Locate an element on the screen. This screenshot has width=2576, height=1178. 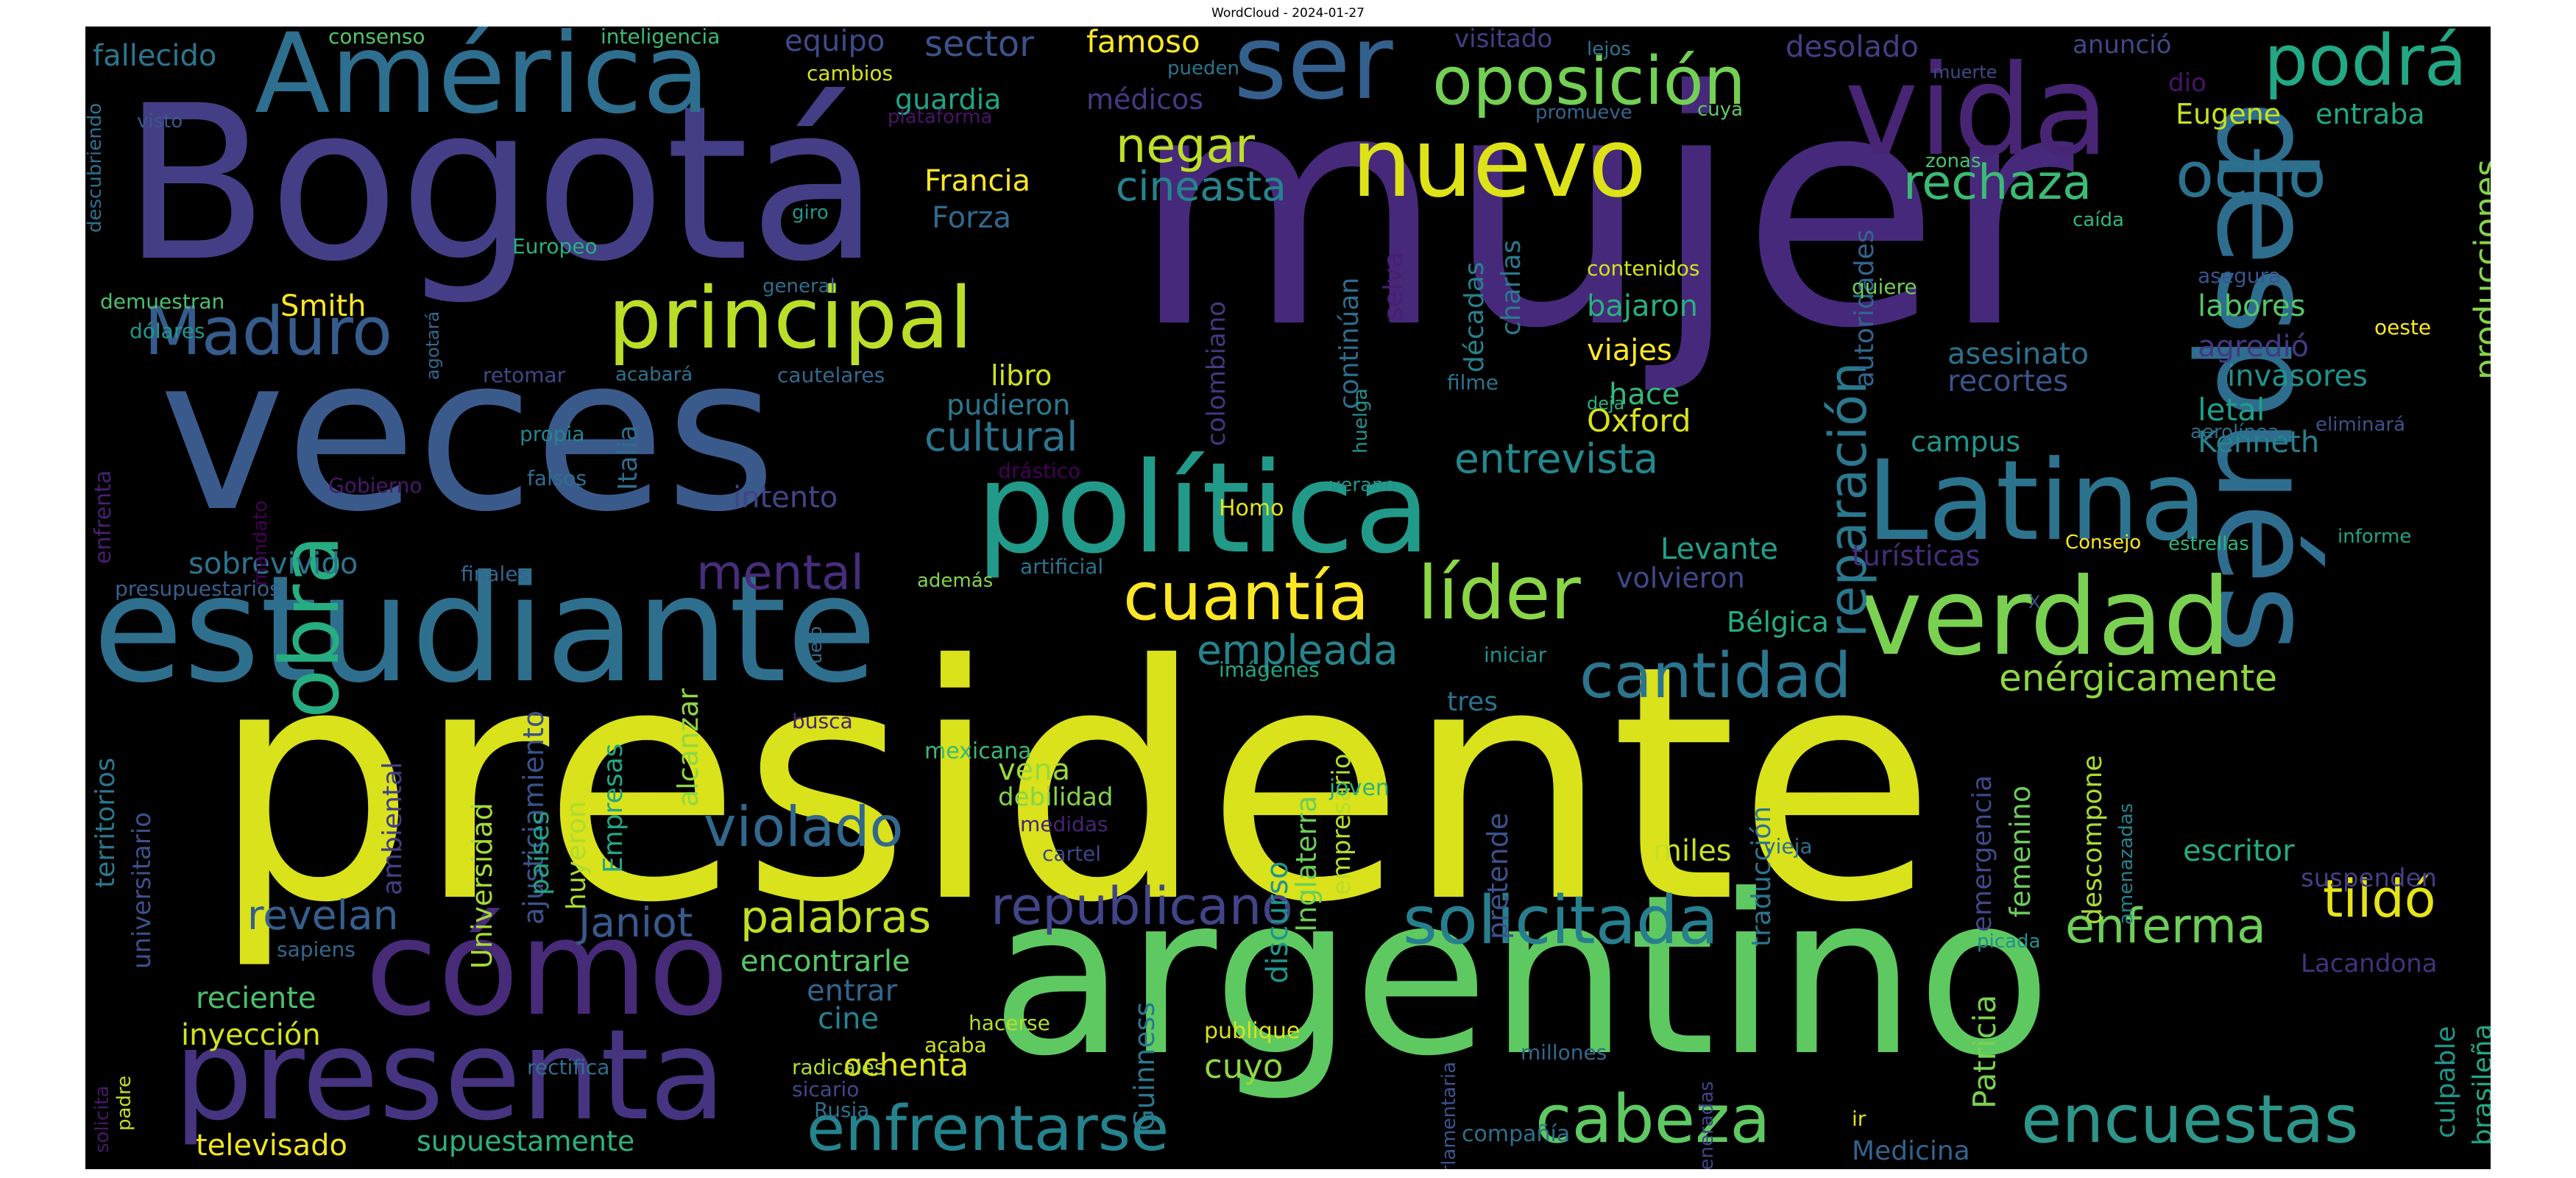
word: selva is located at coordinates (1394, 286).